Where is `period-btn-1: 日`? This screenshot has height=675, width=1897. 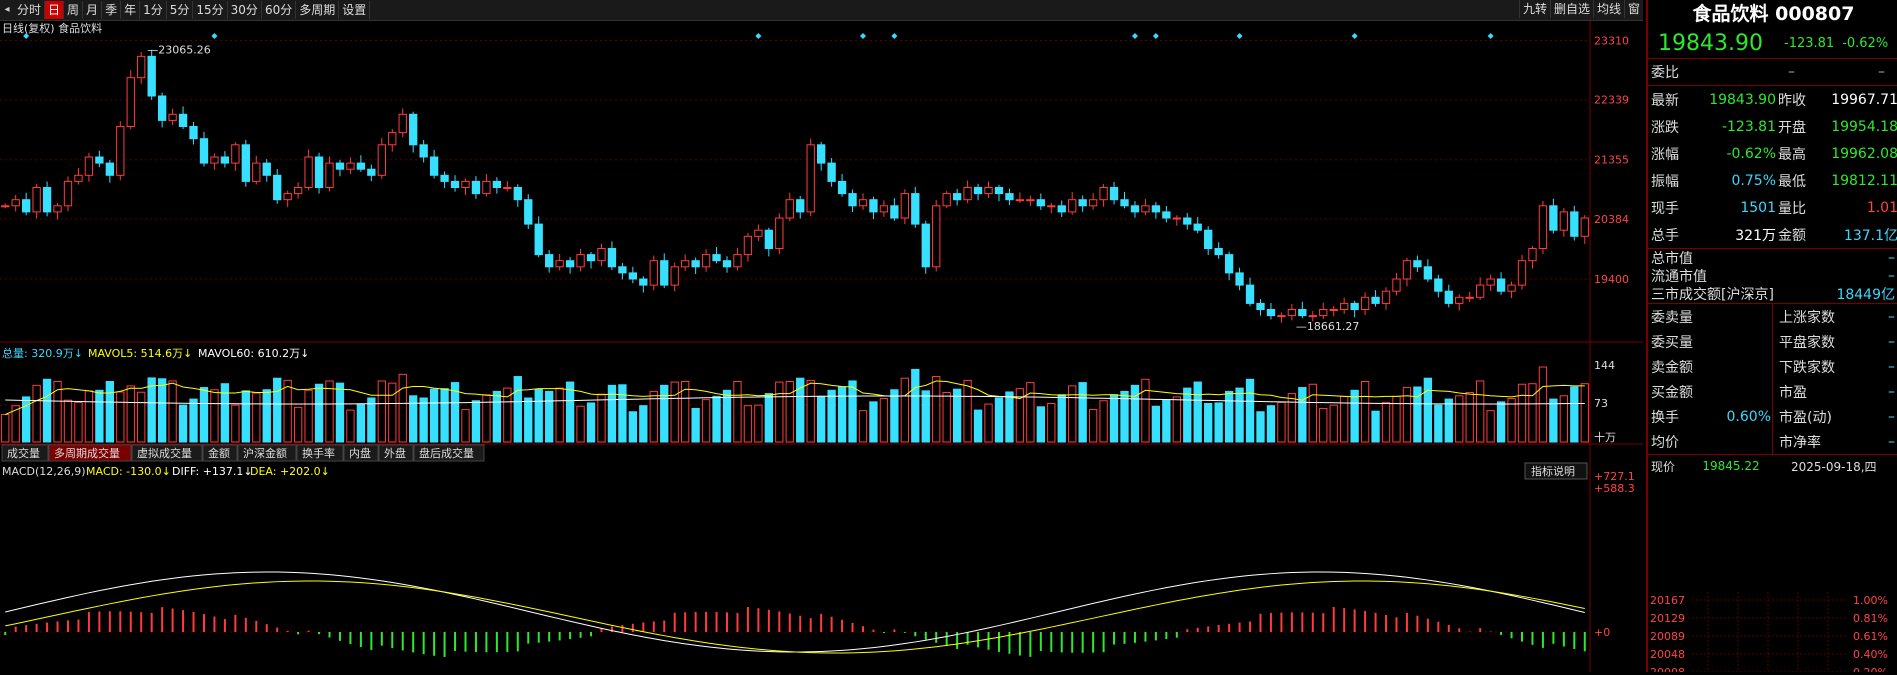
period-btn-1: 日 is located at coordinates (55, 10).